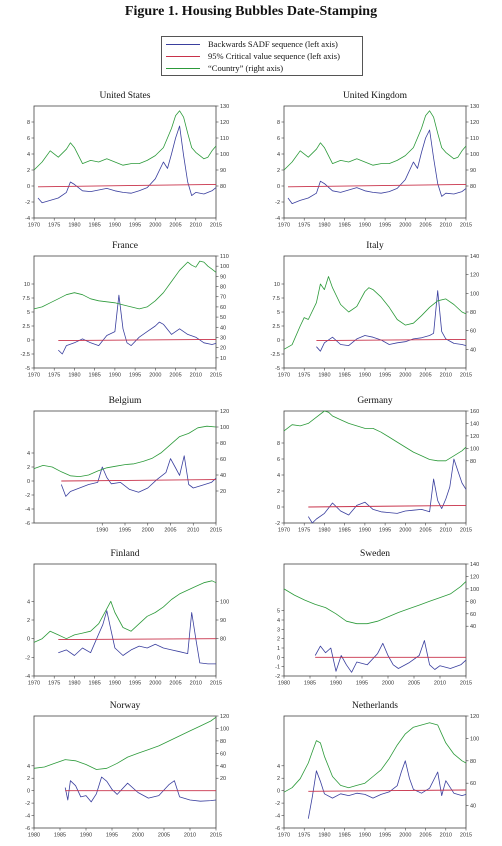  I want to click on left-tick-label: 7.5, so click(276, 299).